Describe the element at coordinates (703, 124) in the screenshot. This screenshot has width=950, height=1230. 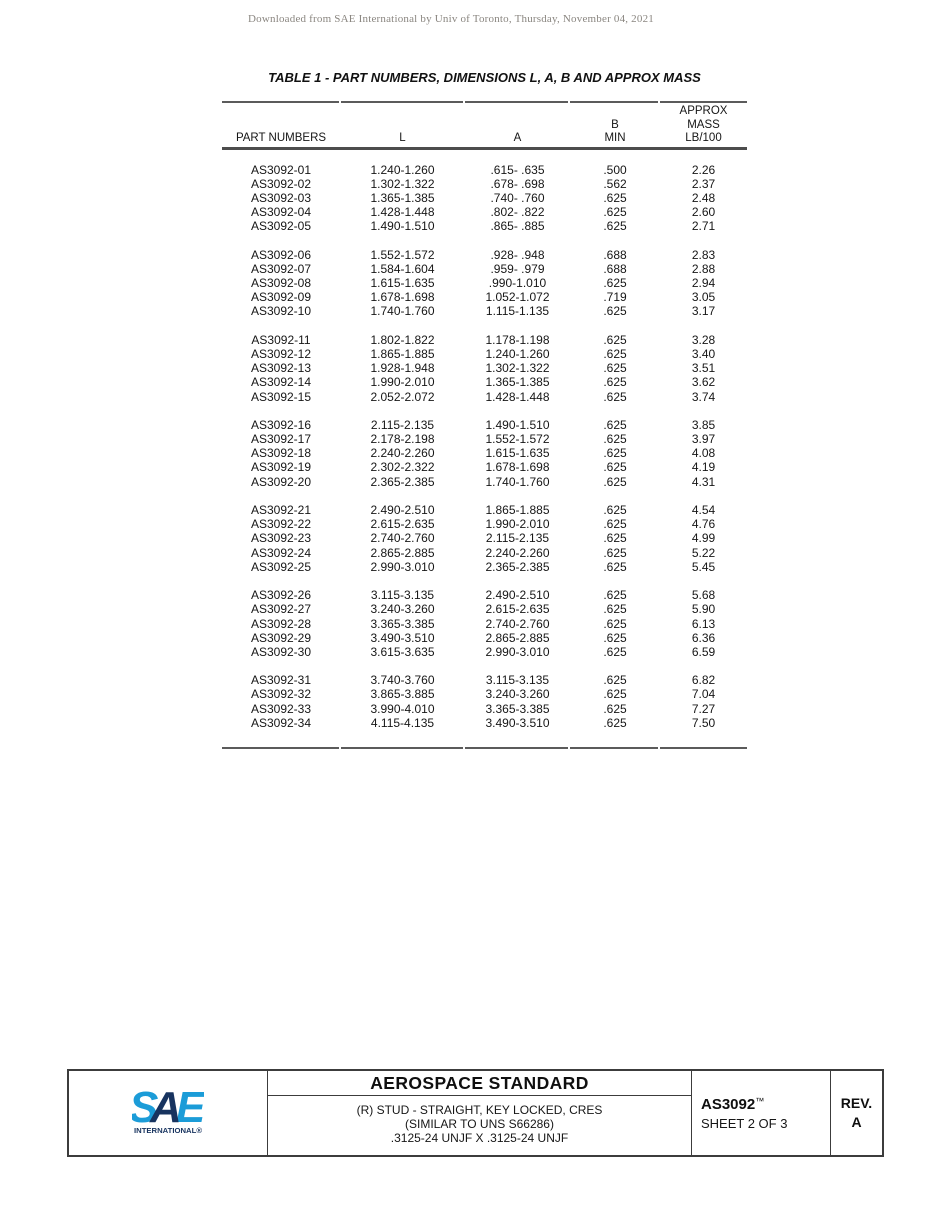
I see `column-header-approx-mass: APPROX MASS LB/100` at that location.